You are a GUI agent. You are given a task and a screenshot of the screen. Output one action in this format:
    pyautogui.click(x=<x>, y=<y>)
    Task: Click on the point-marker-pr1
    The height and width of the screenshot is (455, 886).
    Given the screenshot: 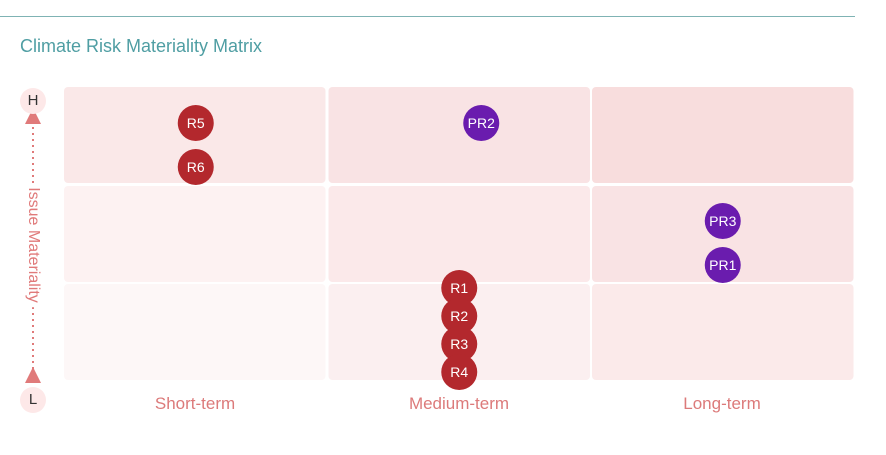 What is the action you would take?
    pyautogui.click(x=722, y=265)
    